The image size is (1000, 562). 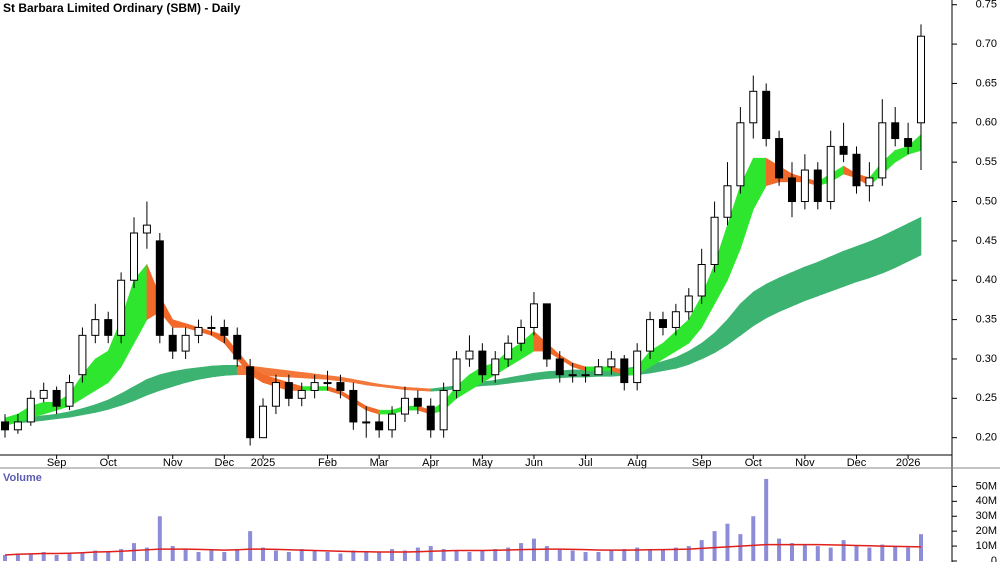 I want to click on y-tick-label: 0.70, so click(x=986, y=44).